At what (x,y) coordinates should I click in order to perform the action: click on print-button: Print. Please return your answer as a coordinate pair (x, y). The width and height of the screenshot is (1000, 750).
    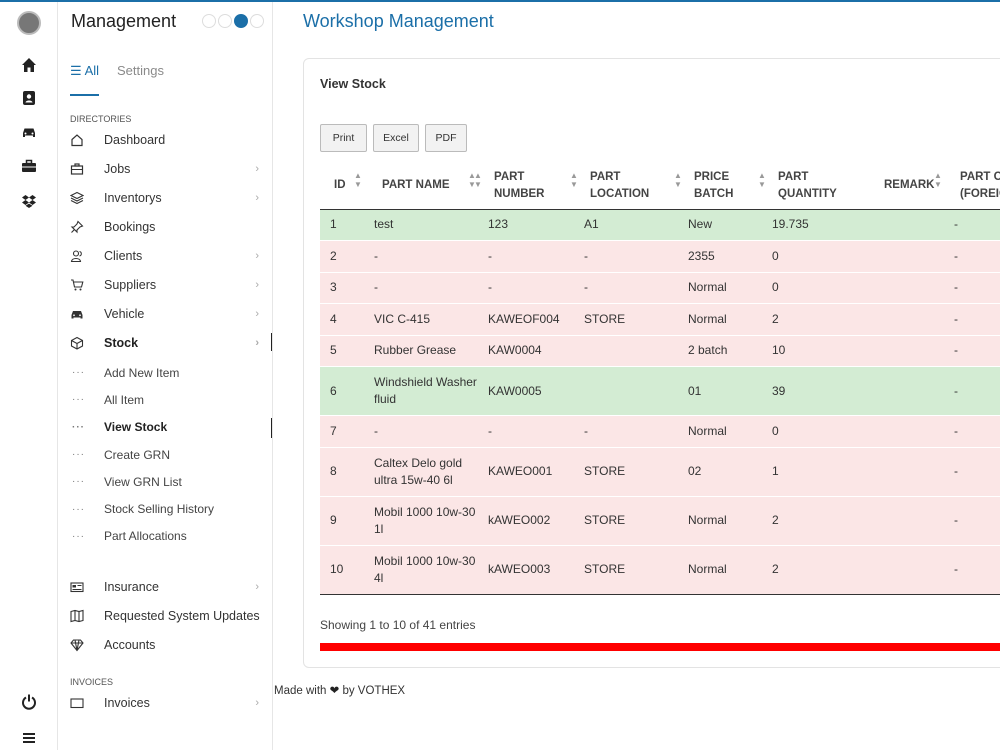
    Looking at the image, I should click on (343, 138).